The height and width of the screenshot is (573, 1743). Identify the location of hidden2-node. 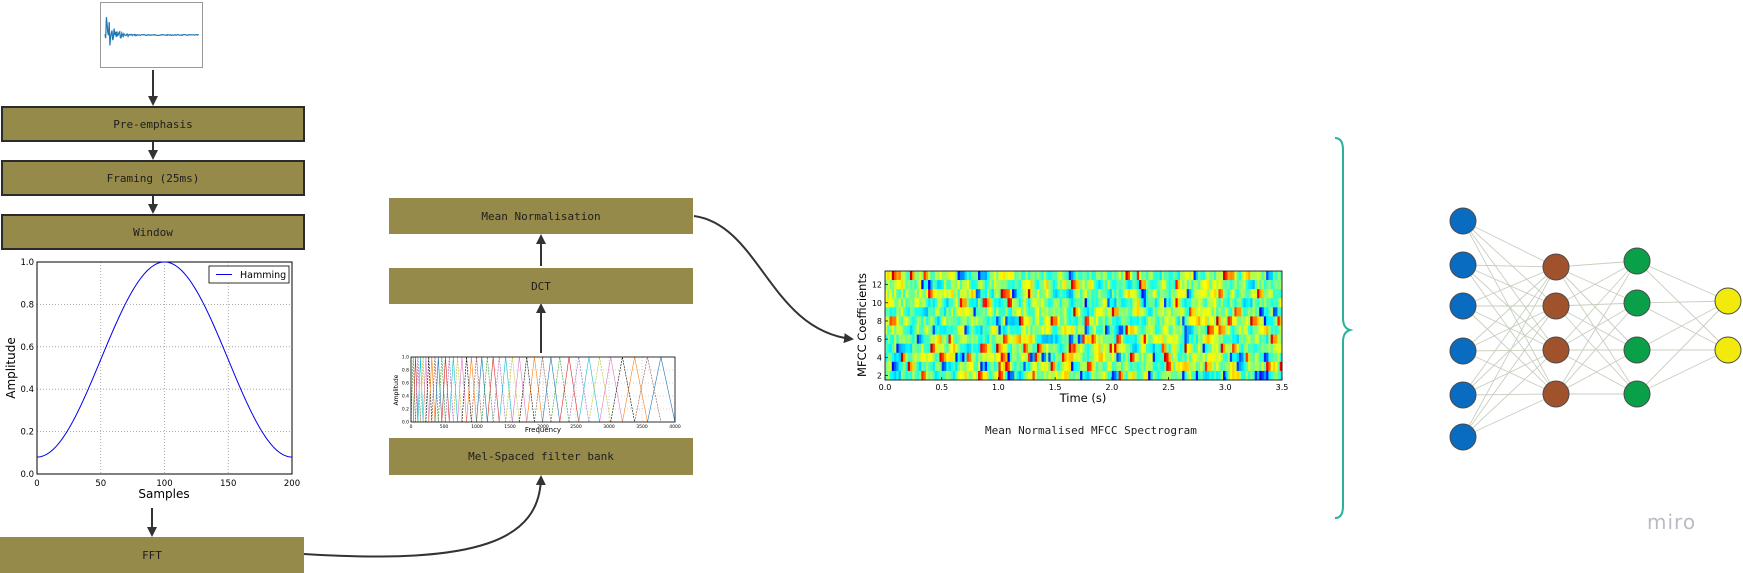
(1637, 261).